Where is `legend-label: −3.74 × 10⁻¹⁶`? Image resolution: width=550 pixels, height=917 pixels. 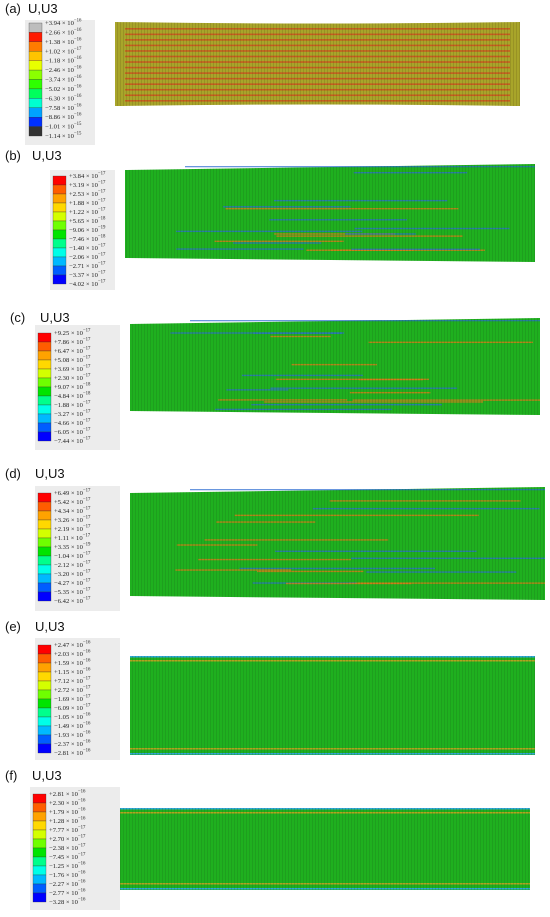
legend-label: −3.74 × 10⁻¹⁶ is located at coordinates (63, 79).